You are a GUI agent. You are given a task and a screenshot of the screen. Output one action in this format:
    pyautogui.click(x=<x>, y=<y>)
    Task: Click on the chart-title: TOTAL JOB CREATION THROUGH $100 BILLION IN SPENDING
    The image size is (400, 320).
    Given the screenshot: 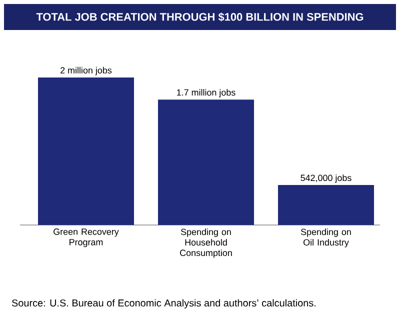 What is the action you would take?
    pyautogui.click(x=200, y=17)
    